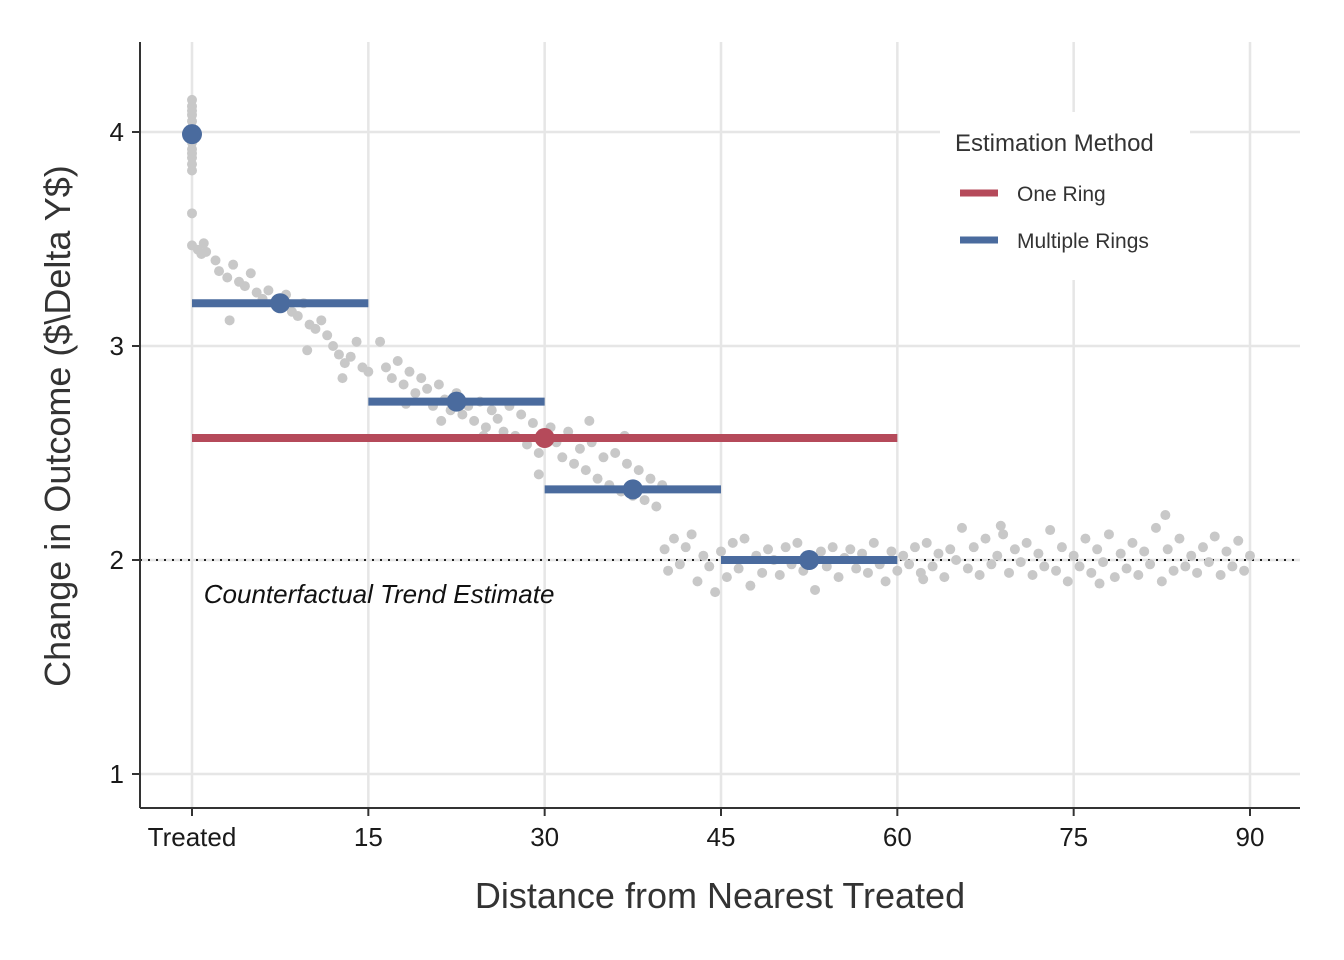  I want to click on x-tick-label: 15, so click(368, 837).